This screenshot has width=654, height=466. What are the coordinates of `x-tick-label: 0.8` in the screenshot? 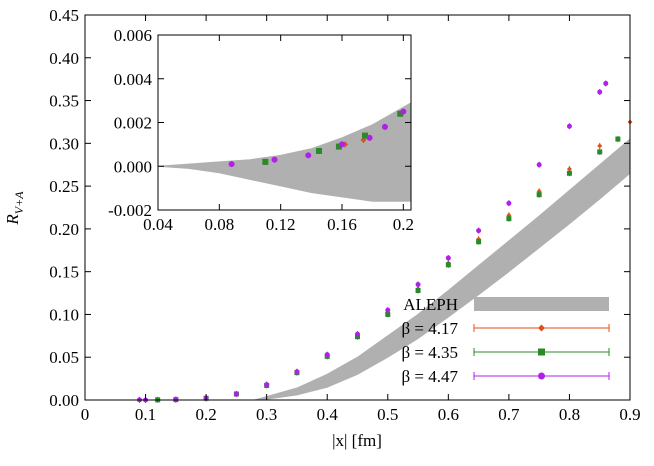 It's located at (569, 414).